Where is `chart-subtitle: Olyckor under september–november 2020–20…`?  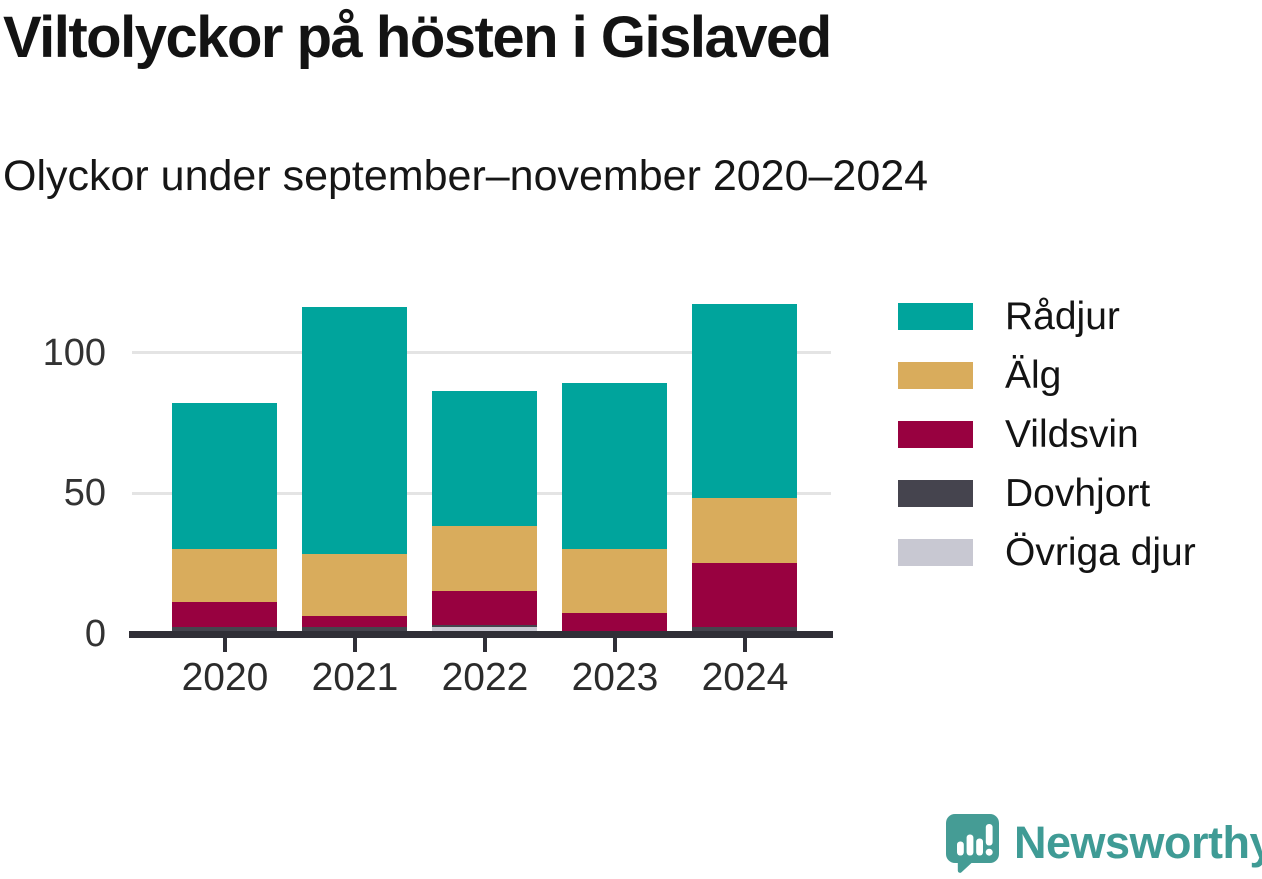 chart-subtitle: Olyckor under september–november 2020–20… is located at coordinates (466, 176).